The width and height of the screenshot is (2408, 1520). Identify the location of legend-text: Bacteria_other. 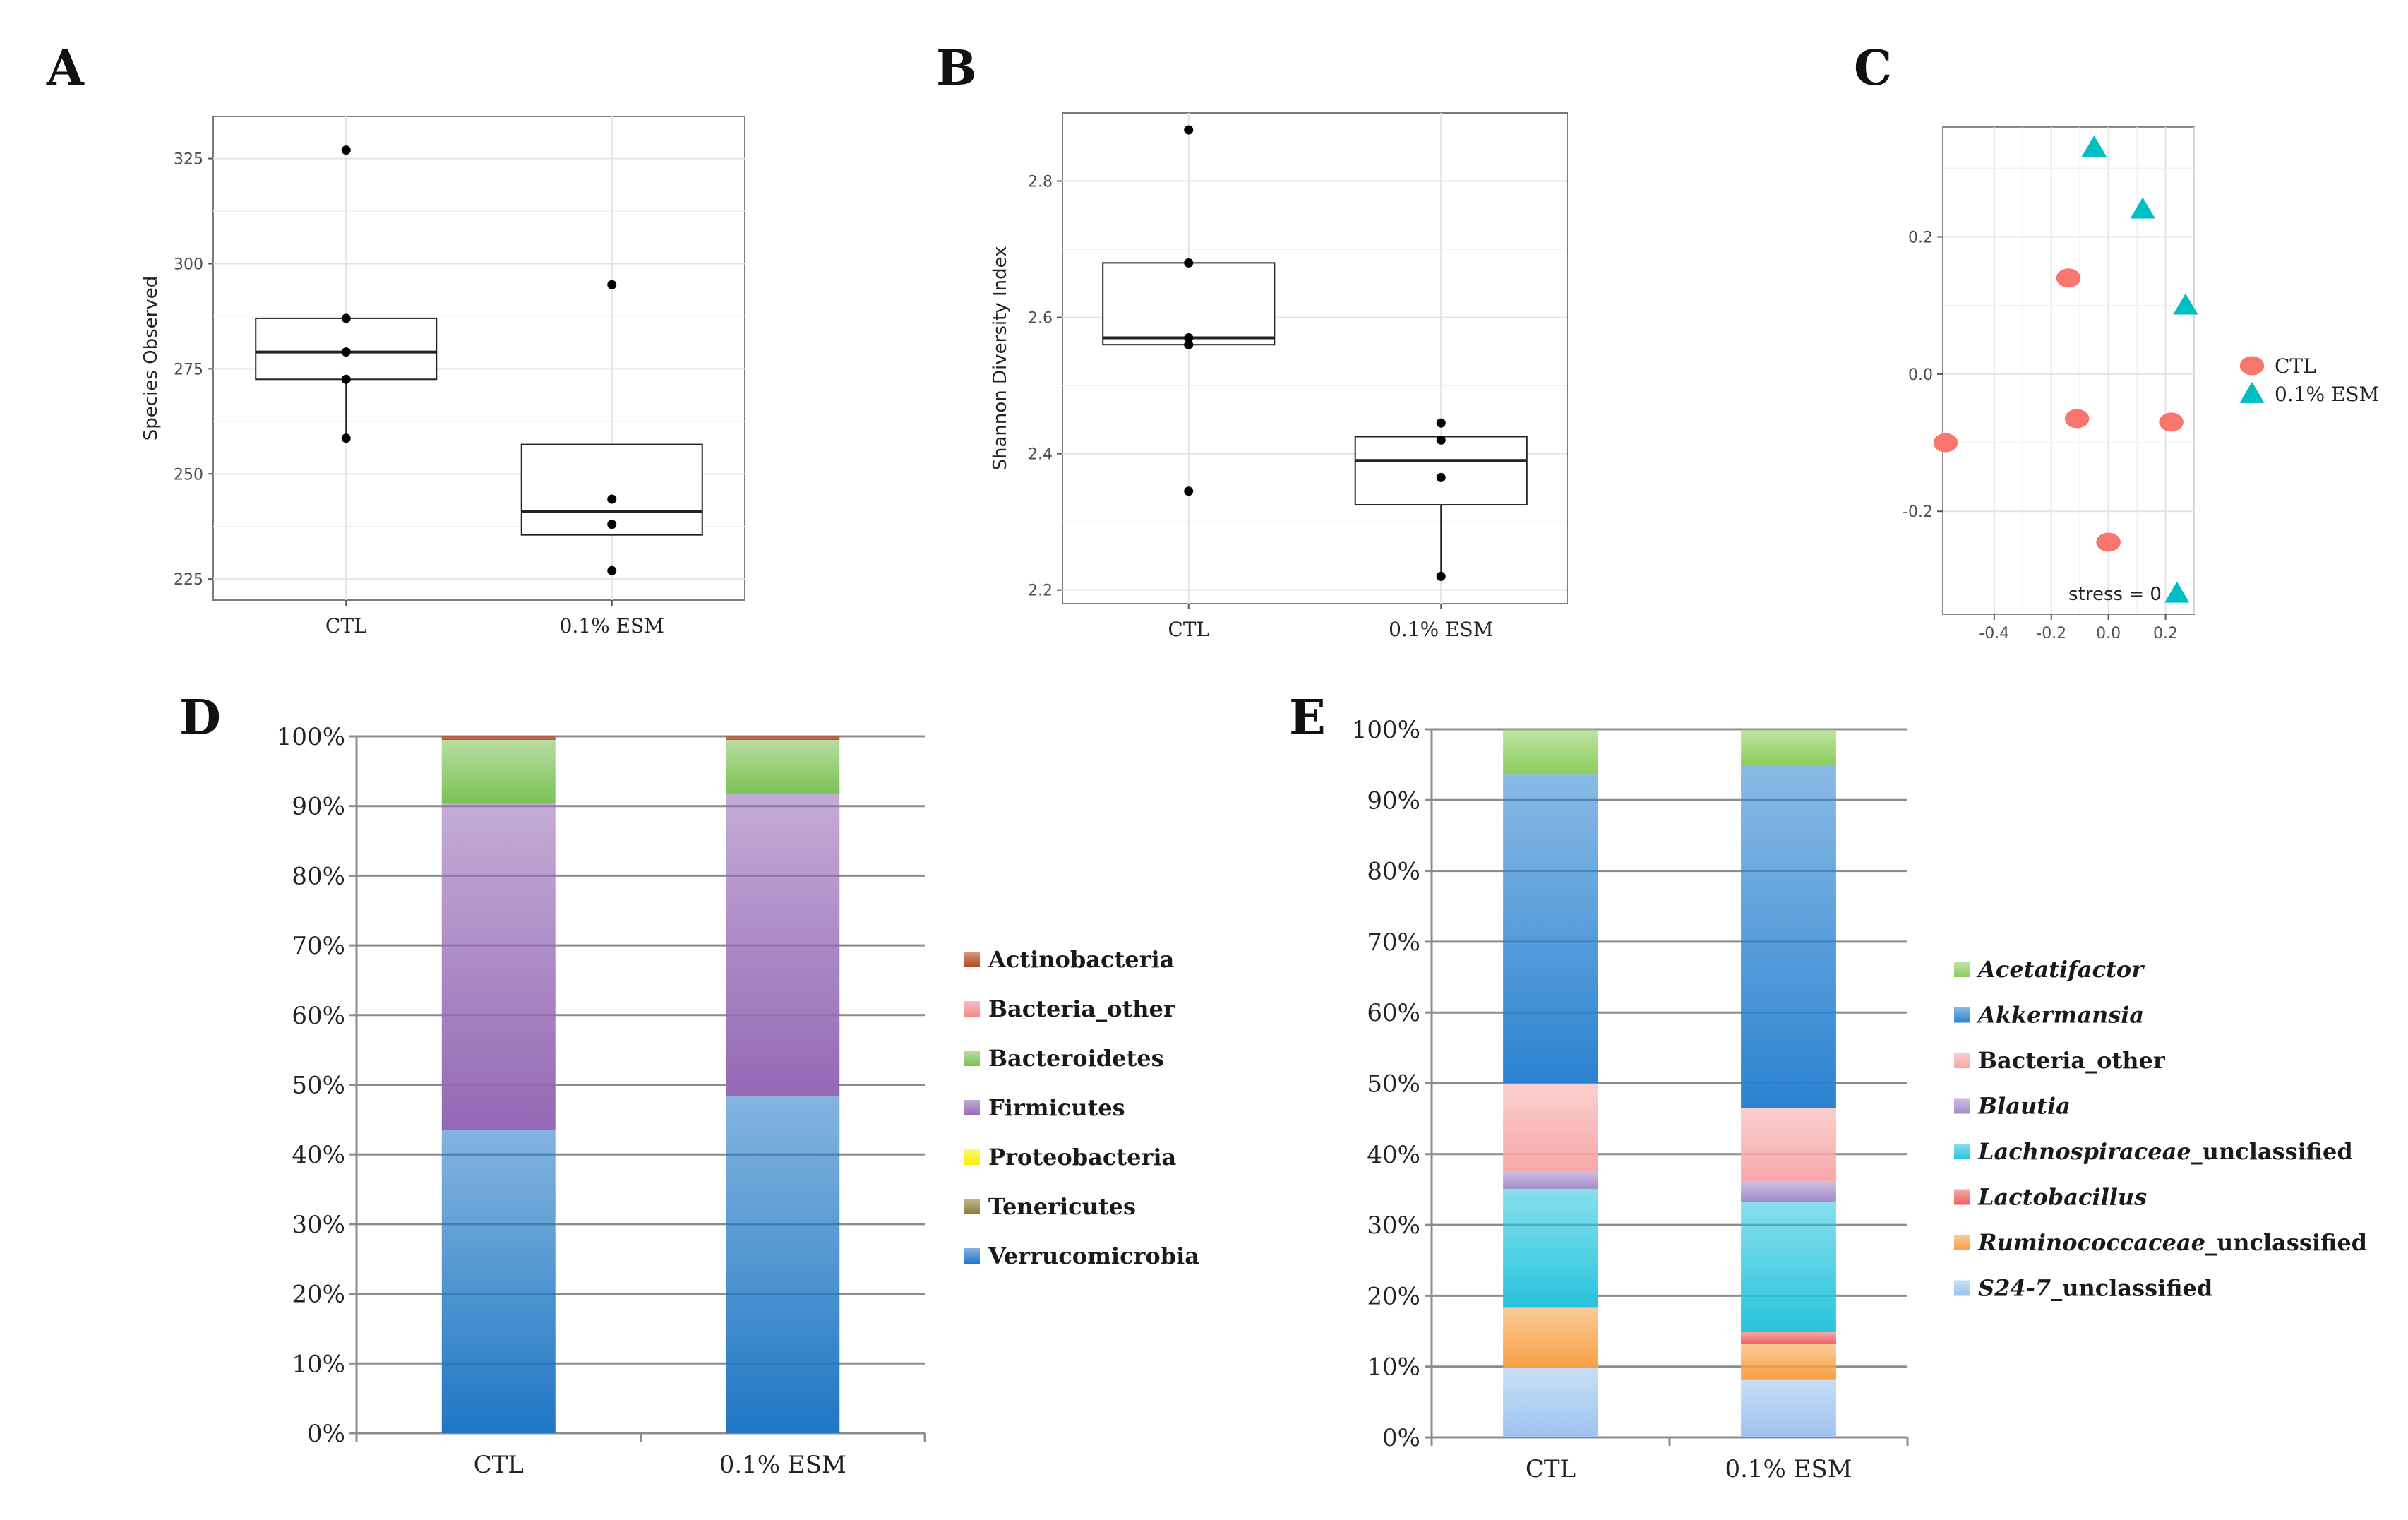
(1082, 1008).